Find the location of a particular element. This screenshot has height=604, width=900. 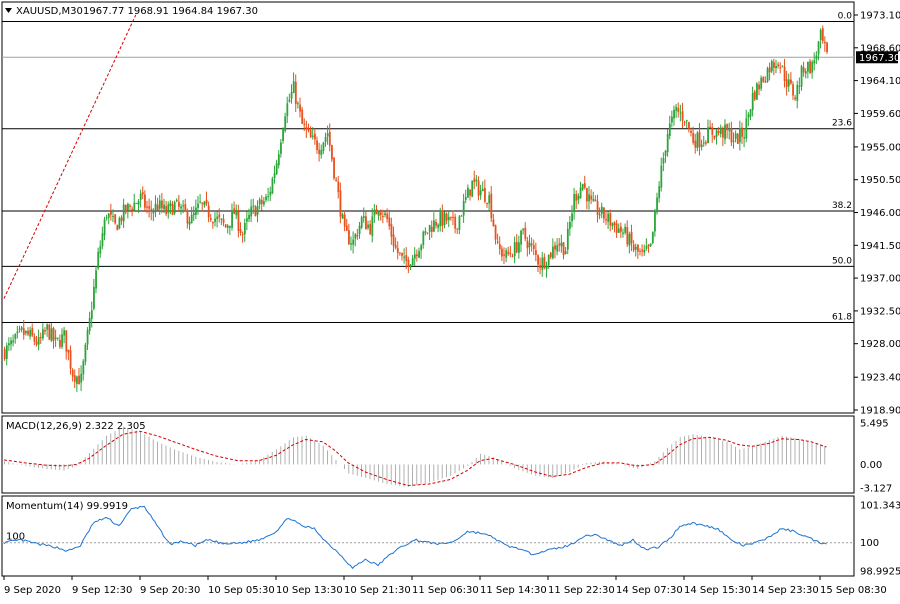

price-tick-label: 1968.60 is located at coordinates (880, 48).